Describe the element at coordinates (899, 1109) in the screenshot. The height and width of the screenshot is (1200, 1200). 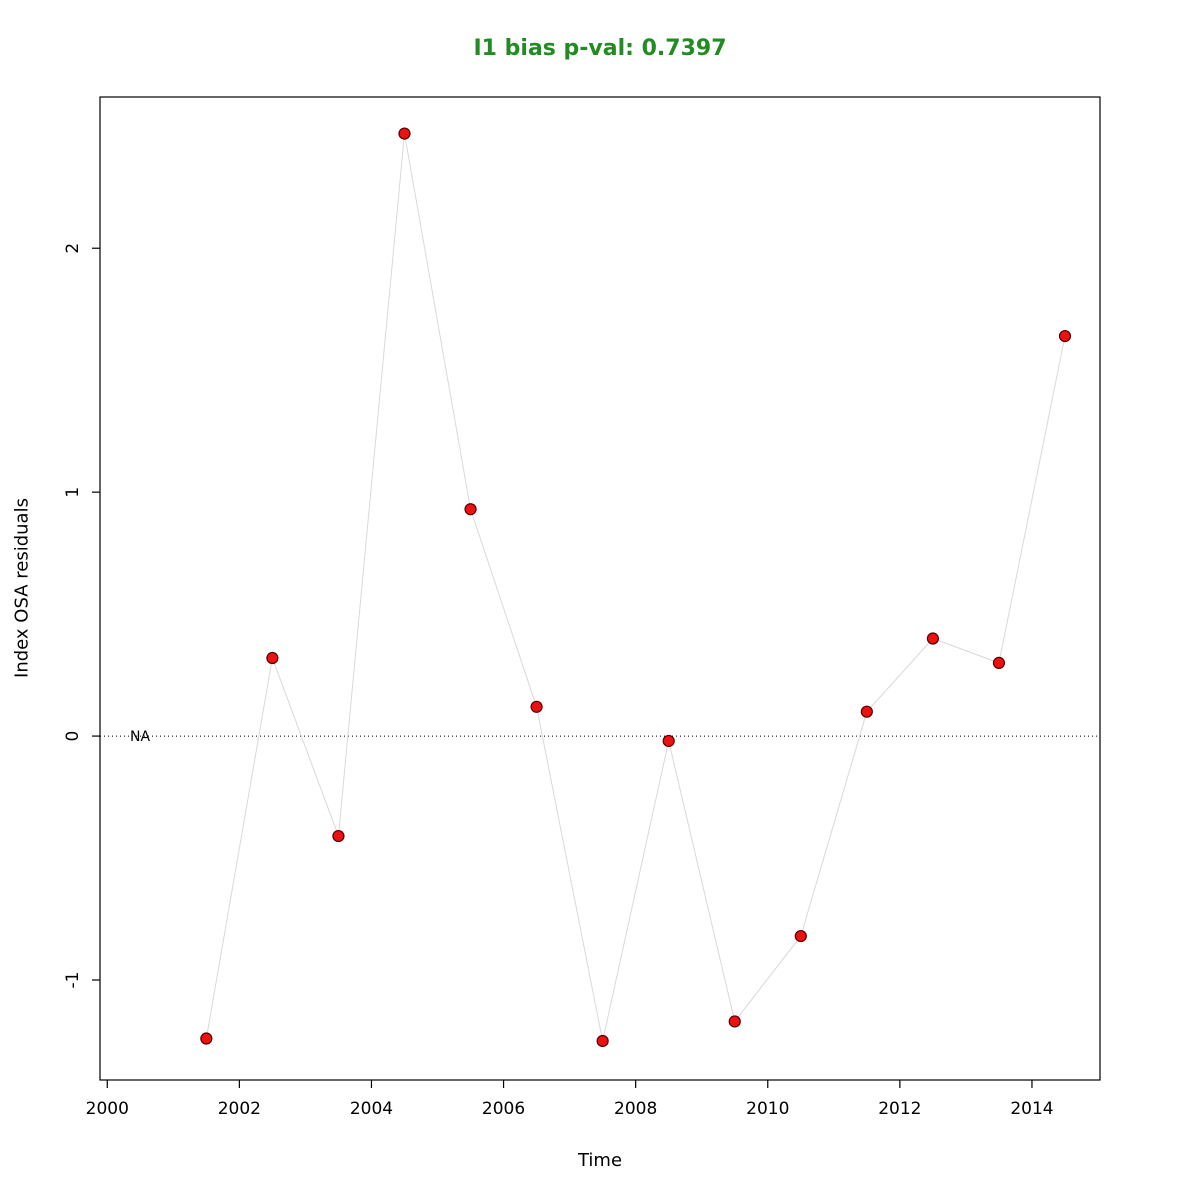
I see `x-tick-label: 2012` at that location.